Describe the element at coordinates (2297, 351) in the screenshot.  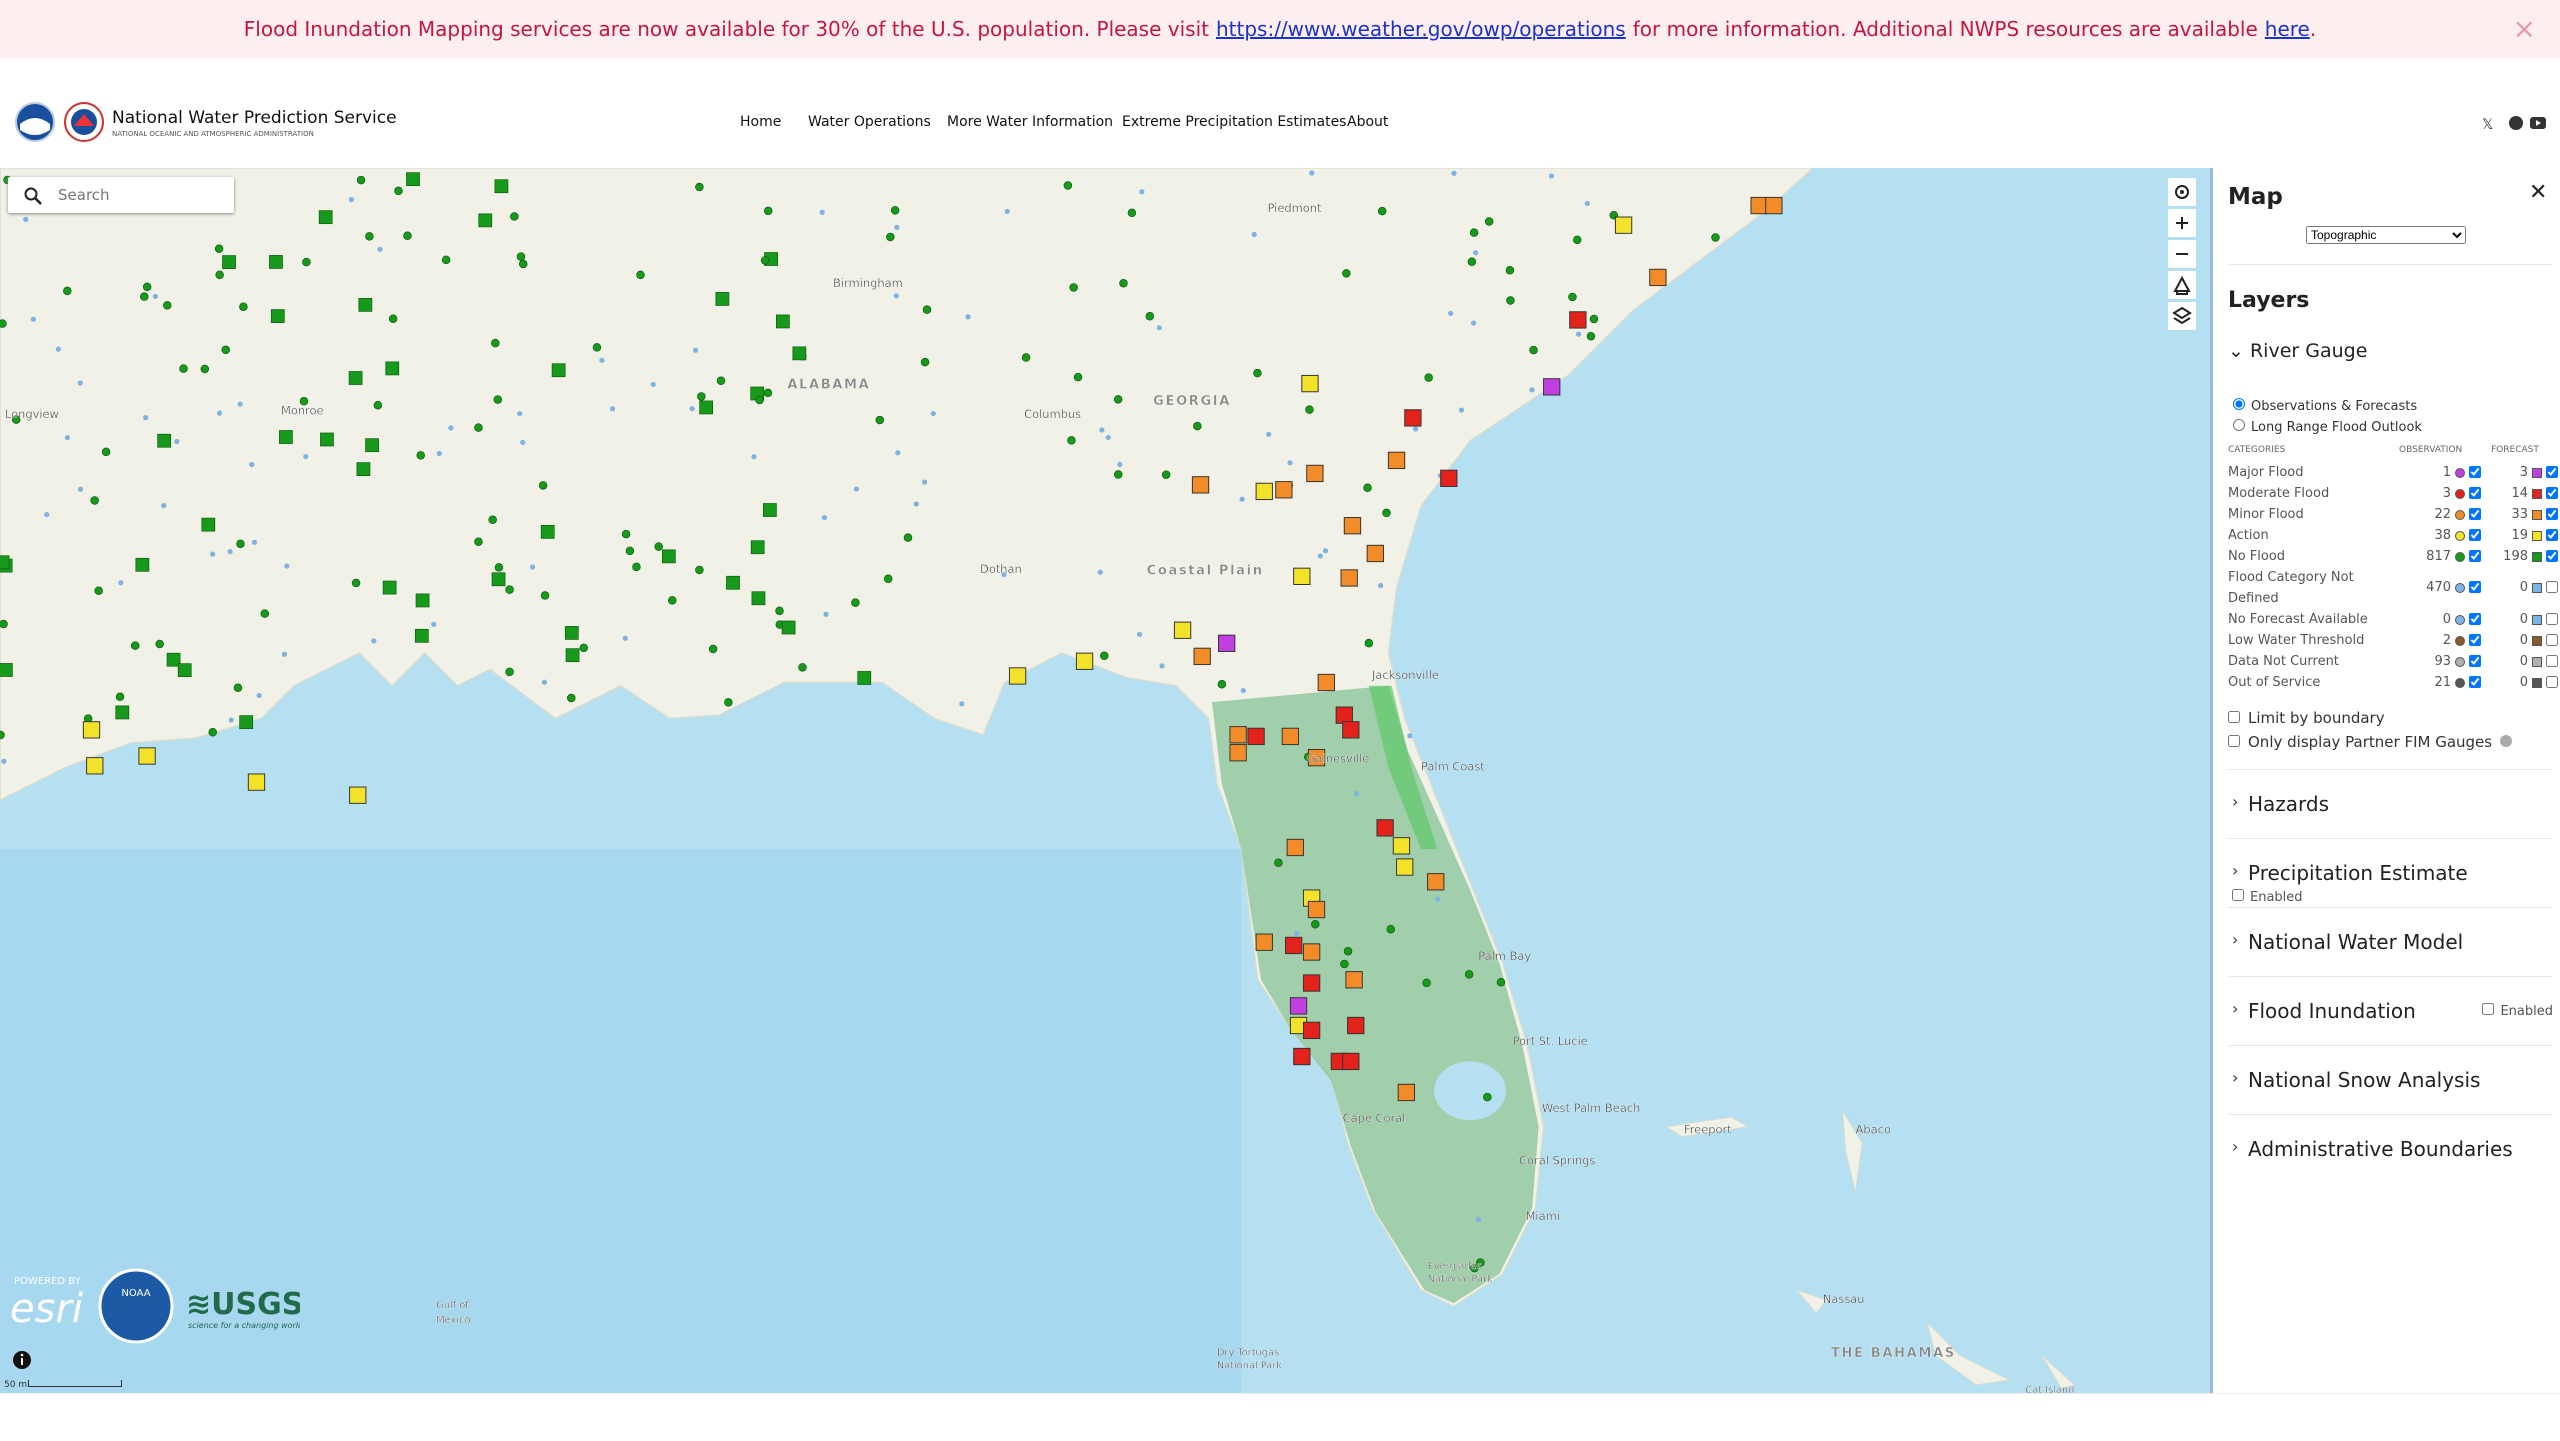
I see `river-gauge-title: ⌄ River Gauge` at that location.